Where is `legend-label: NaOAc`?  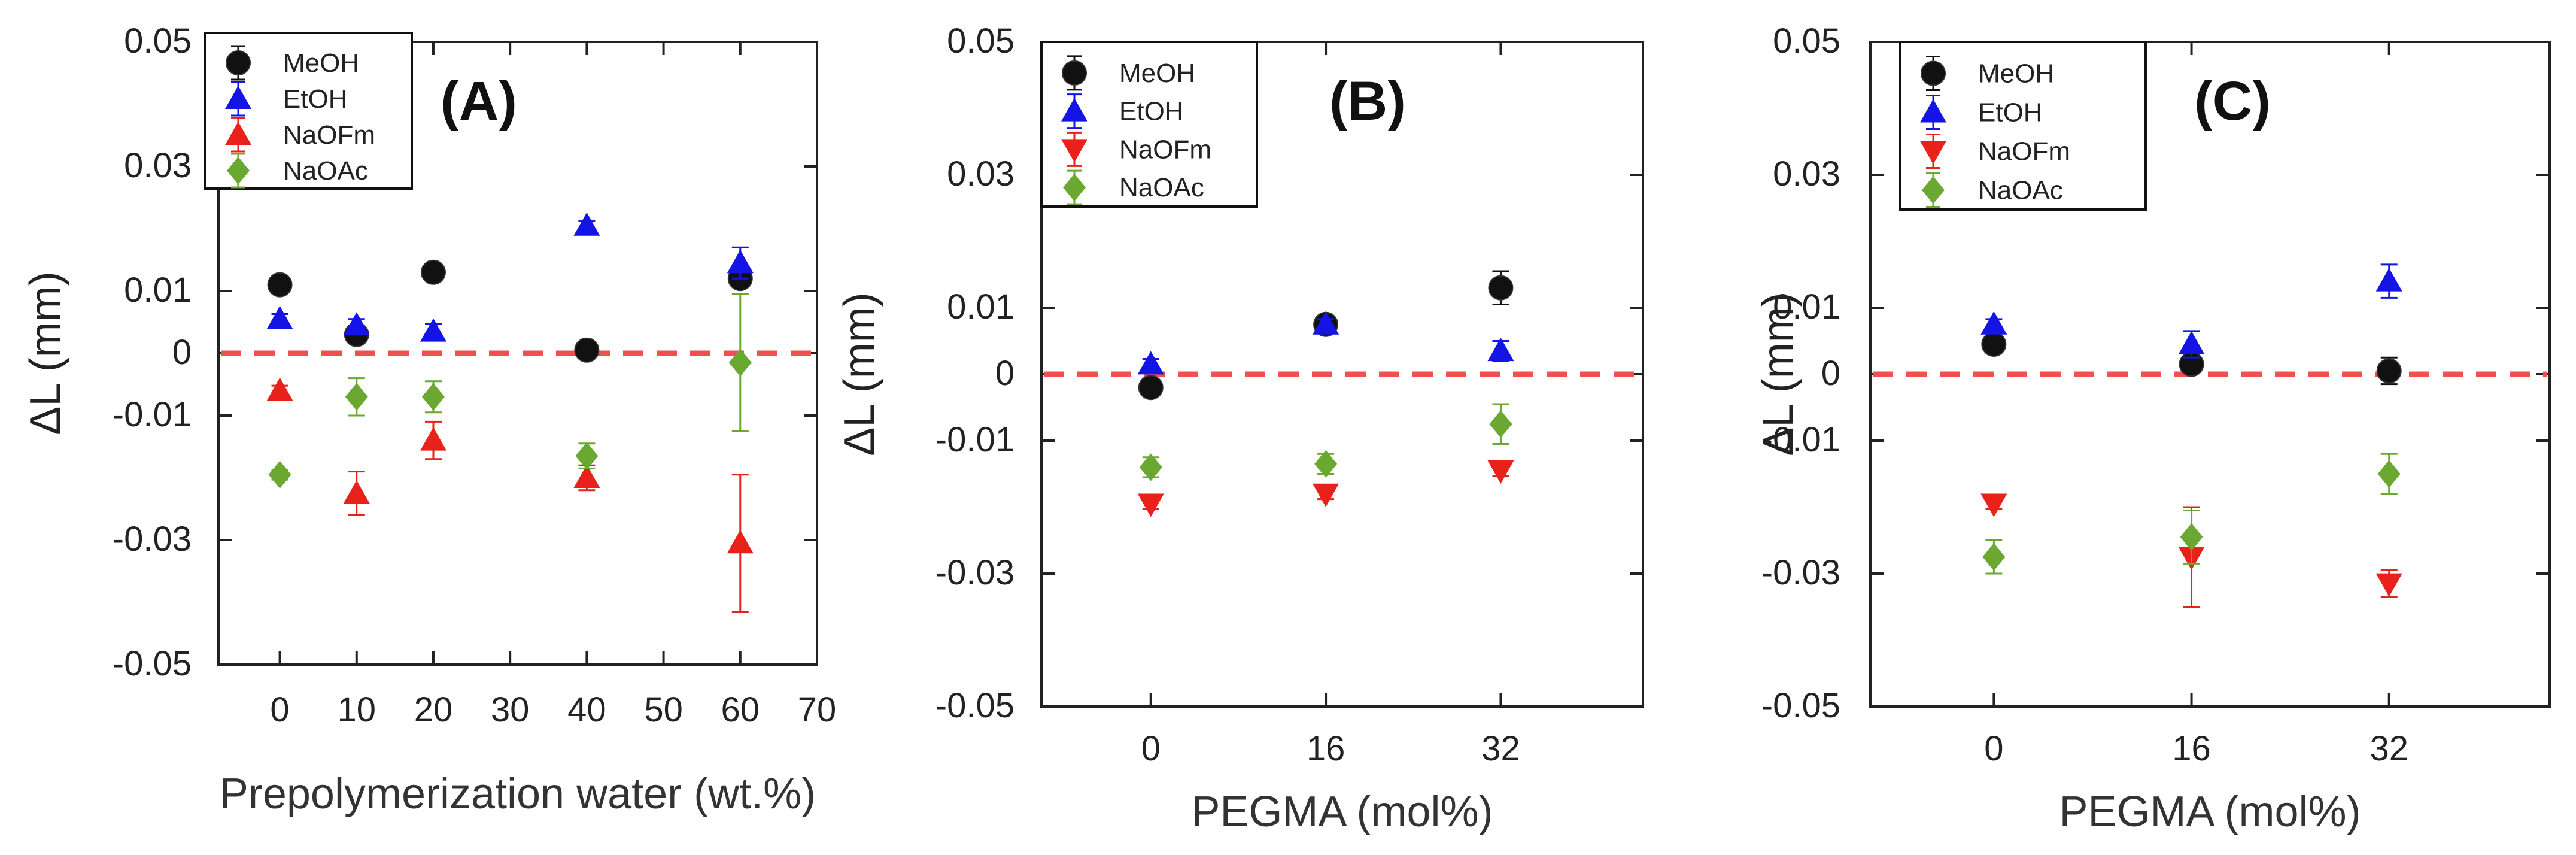
legend-label: NaOAc is located at coordinates (1161, 187).